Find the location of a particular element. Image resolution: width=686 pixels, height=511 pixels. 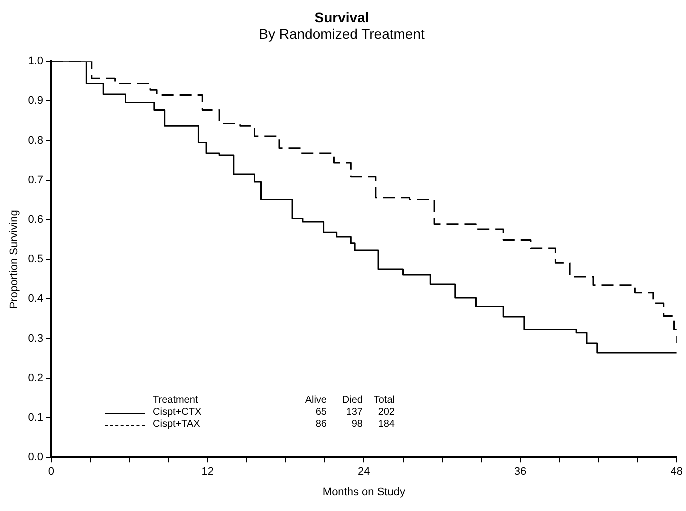

annotation: 98 is located at coordinates (356, 425).